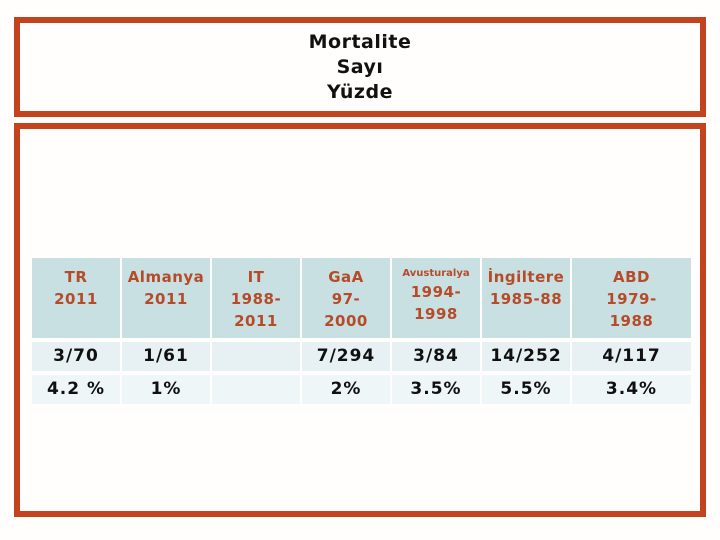  Describe the element at coordinates (346, 277) in the screenshot. I see `header-line: GaA` at that location.